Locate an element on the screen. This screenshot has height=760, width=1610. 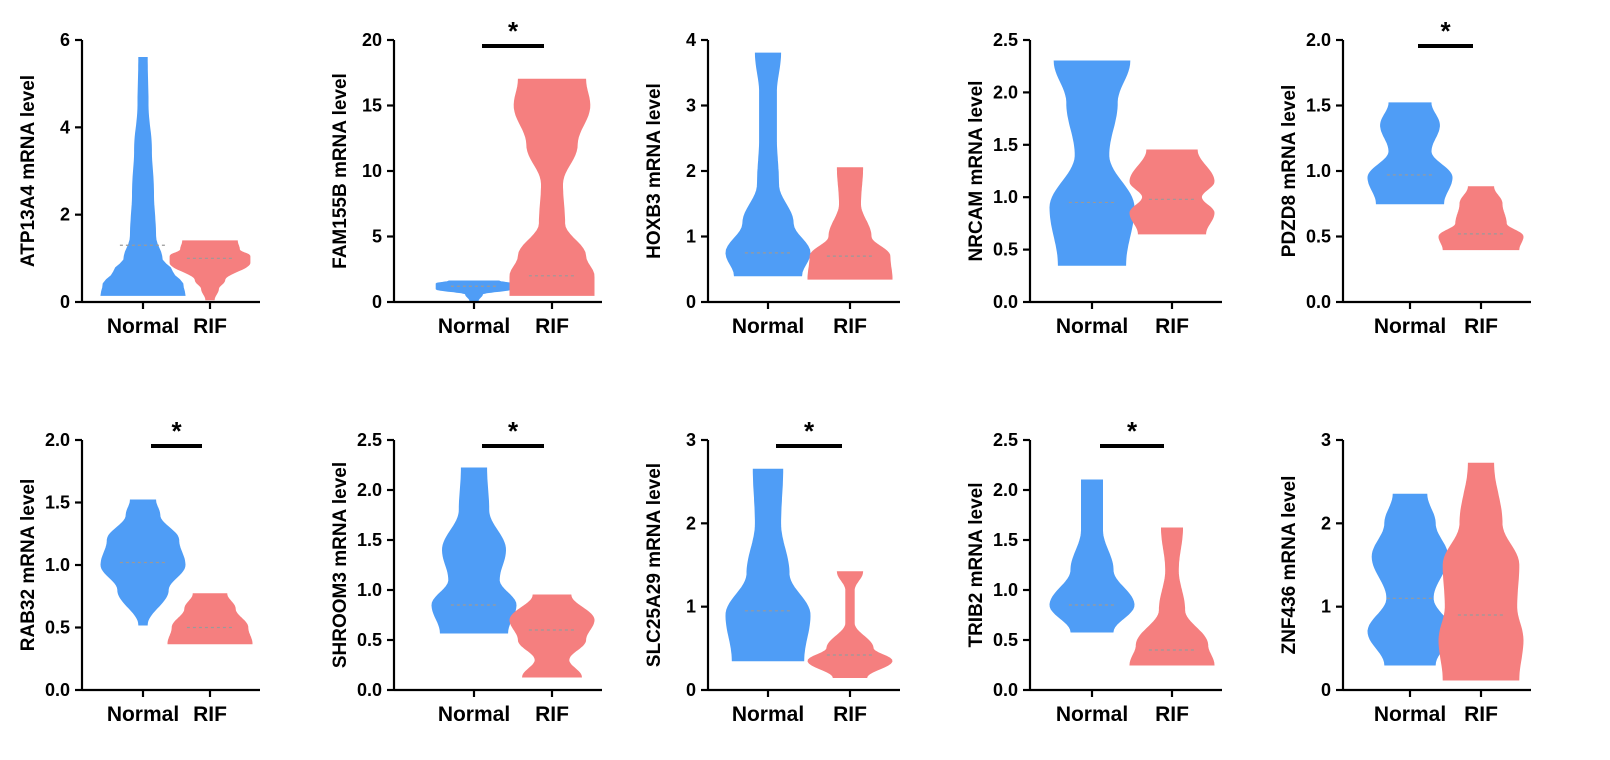
y-axis-title: SHROOM3 mRNA level is located at coordinates (340, 565).